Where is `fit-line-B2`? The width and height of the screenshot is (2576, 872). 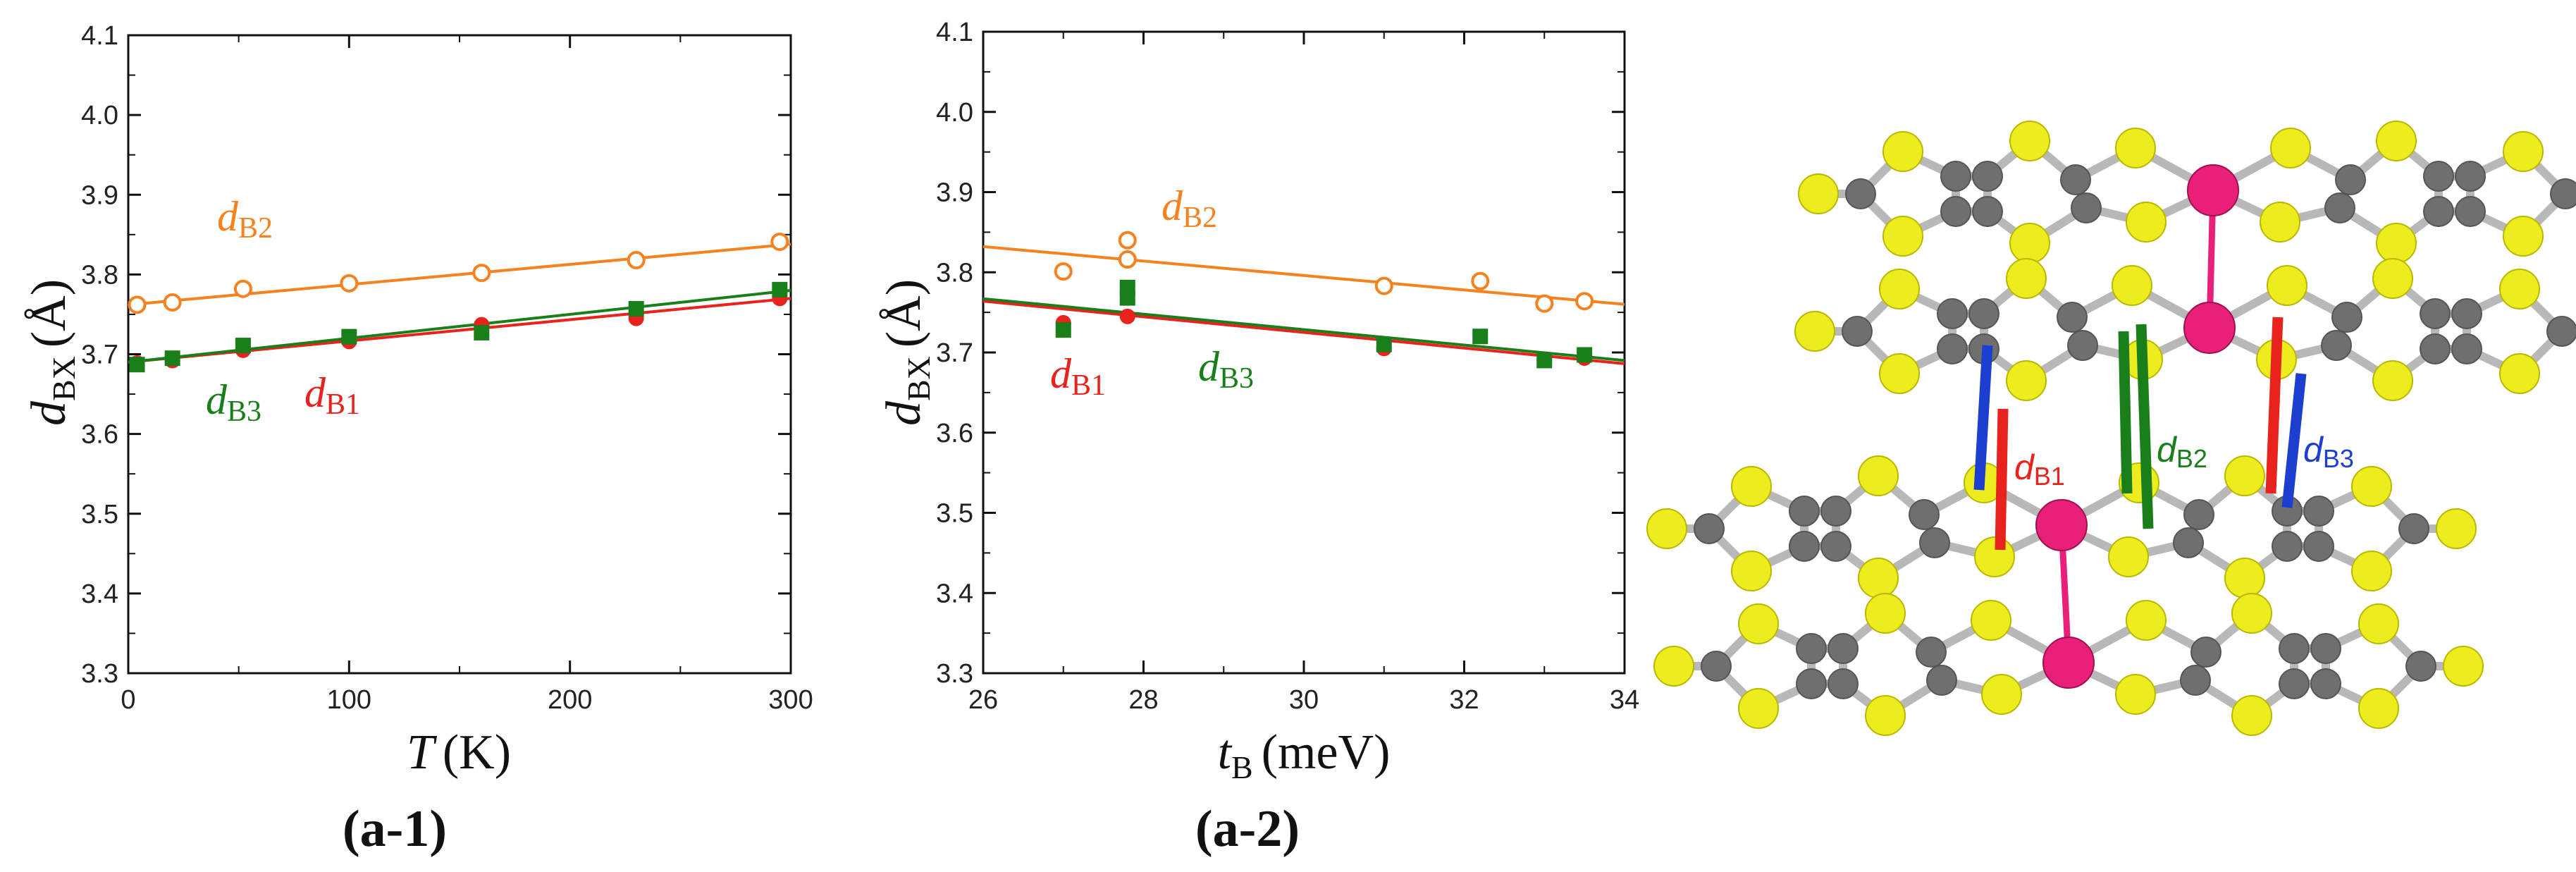
fit-line-B2 is located at coordinates (1304, 275).